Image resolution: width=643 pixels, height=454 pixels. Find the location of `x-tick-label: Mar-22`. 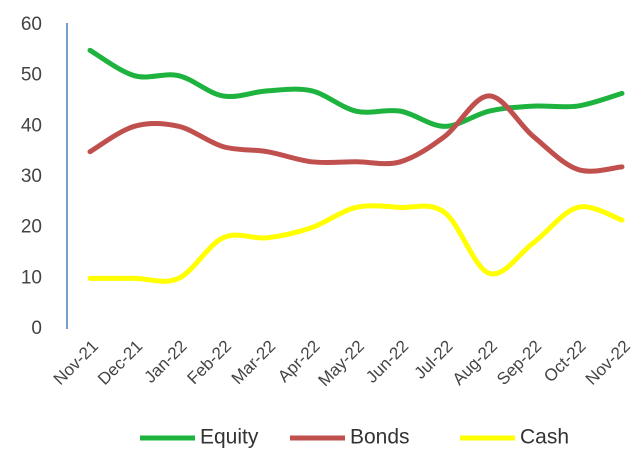

x-tick-label: Mar-22 is located at coordinates (254, 363).